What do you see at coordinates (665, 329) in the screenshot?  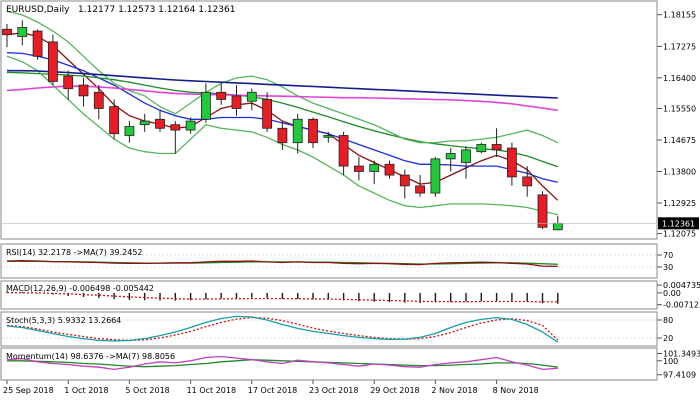 I see `stoch-axis: 80 20` at bounding box center [665, 329].